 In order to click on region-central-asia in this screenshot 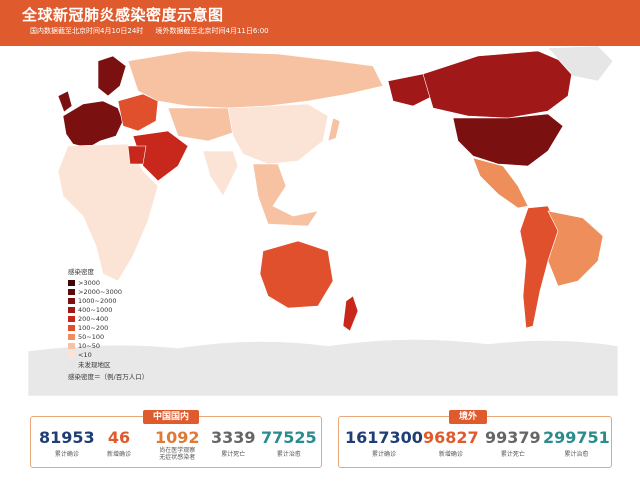, I will do `click(203, 124)`.